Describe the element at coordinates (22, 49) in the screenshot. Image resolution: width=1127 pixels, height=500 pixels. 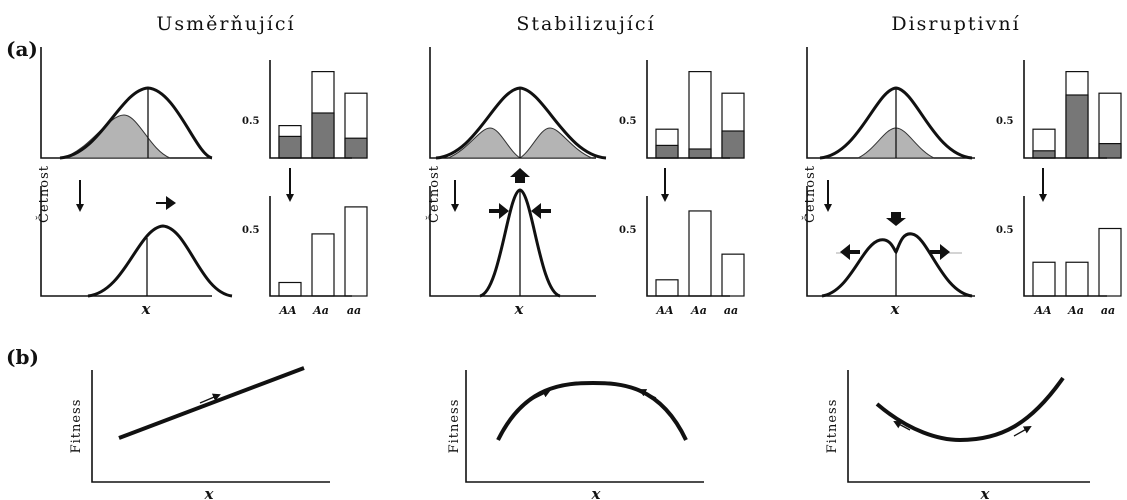
I see `panel-label-a: (a)` at that location.